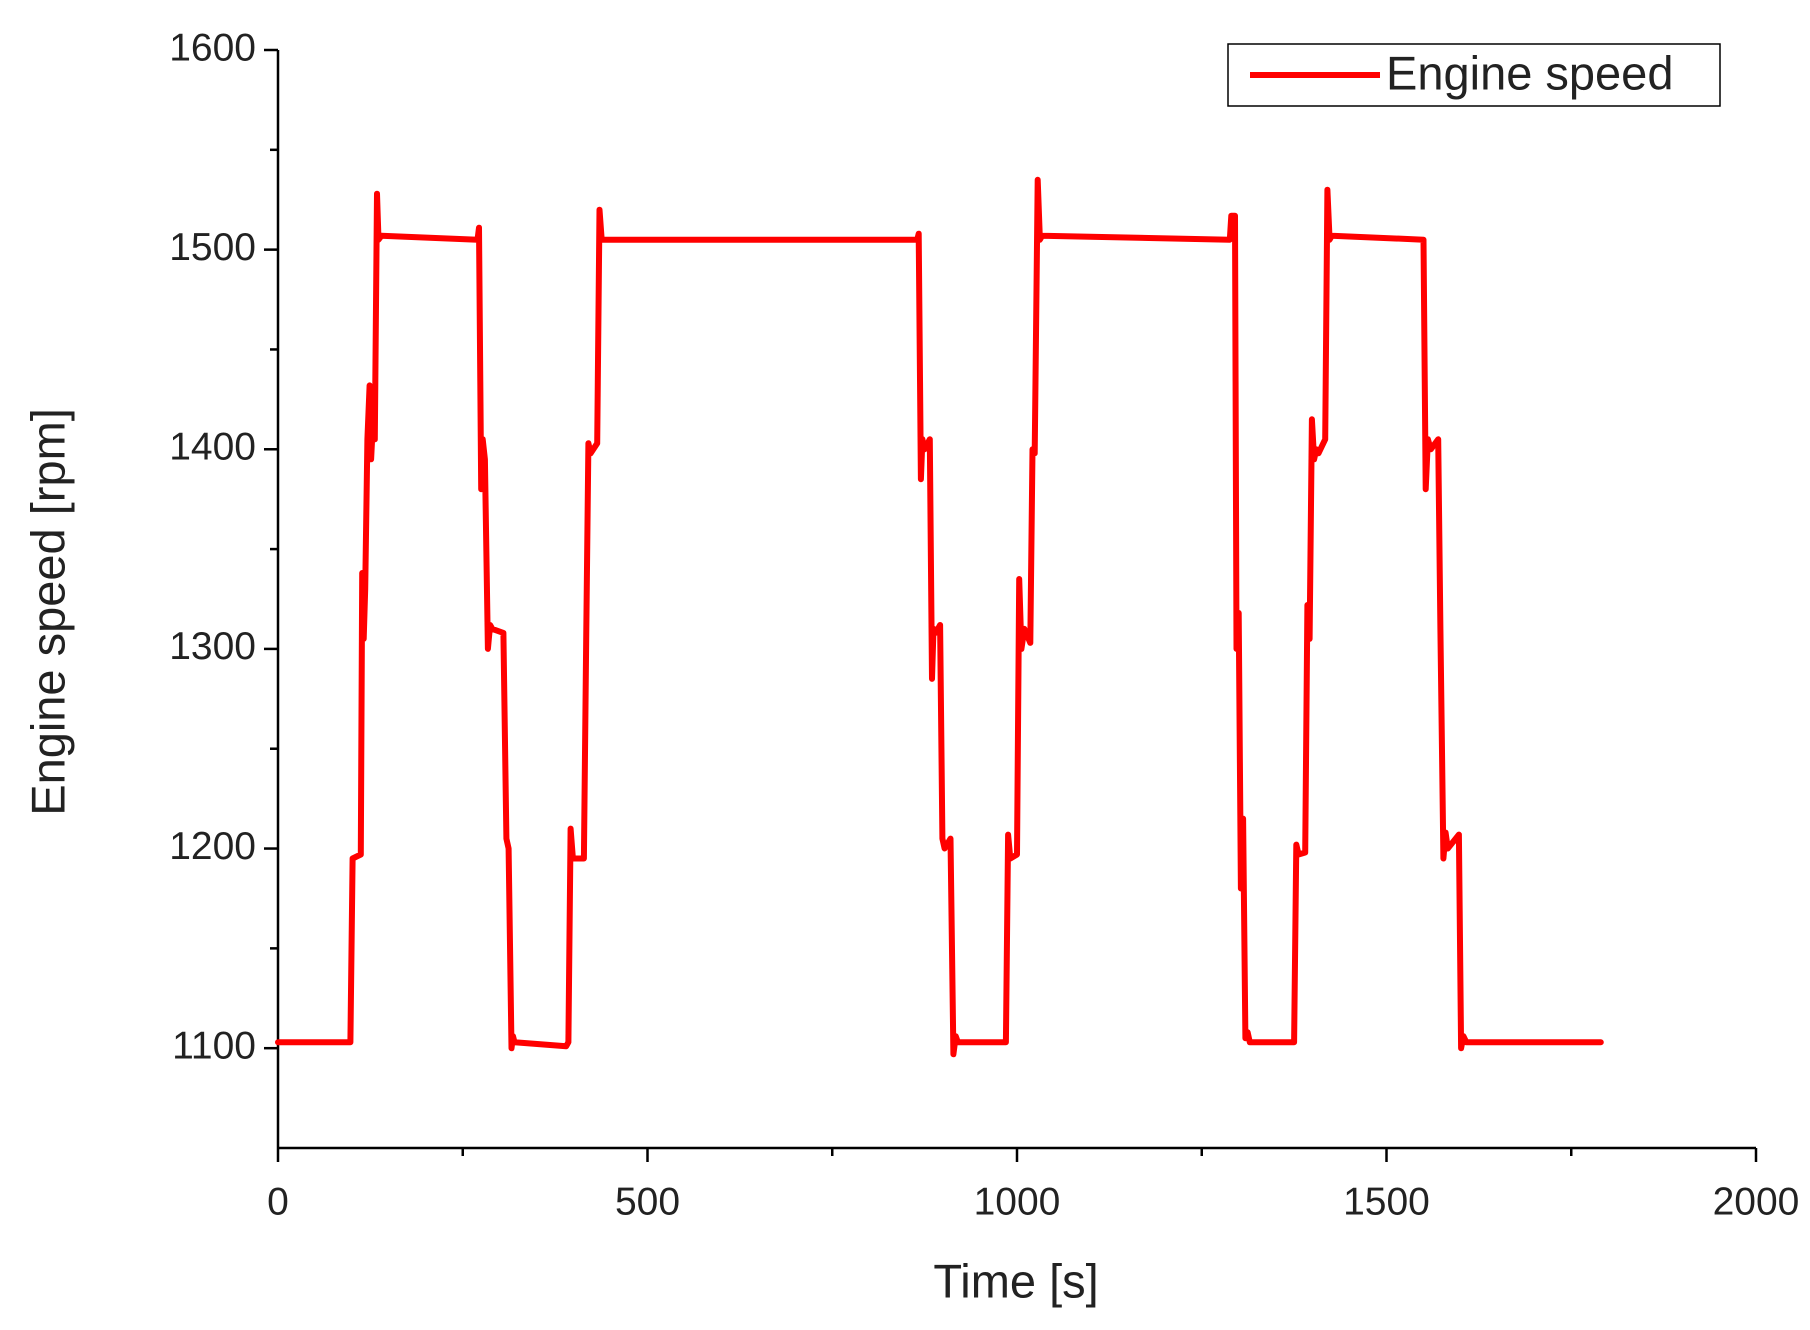  Describe the element at coordinates (212, 646) in the screenshot. I see `y-tick-label: 1300` at that location.